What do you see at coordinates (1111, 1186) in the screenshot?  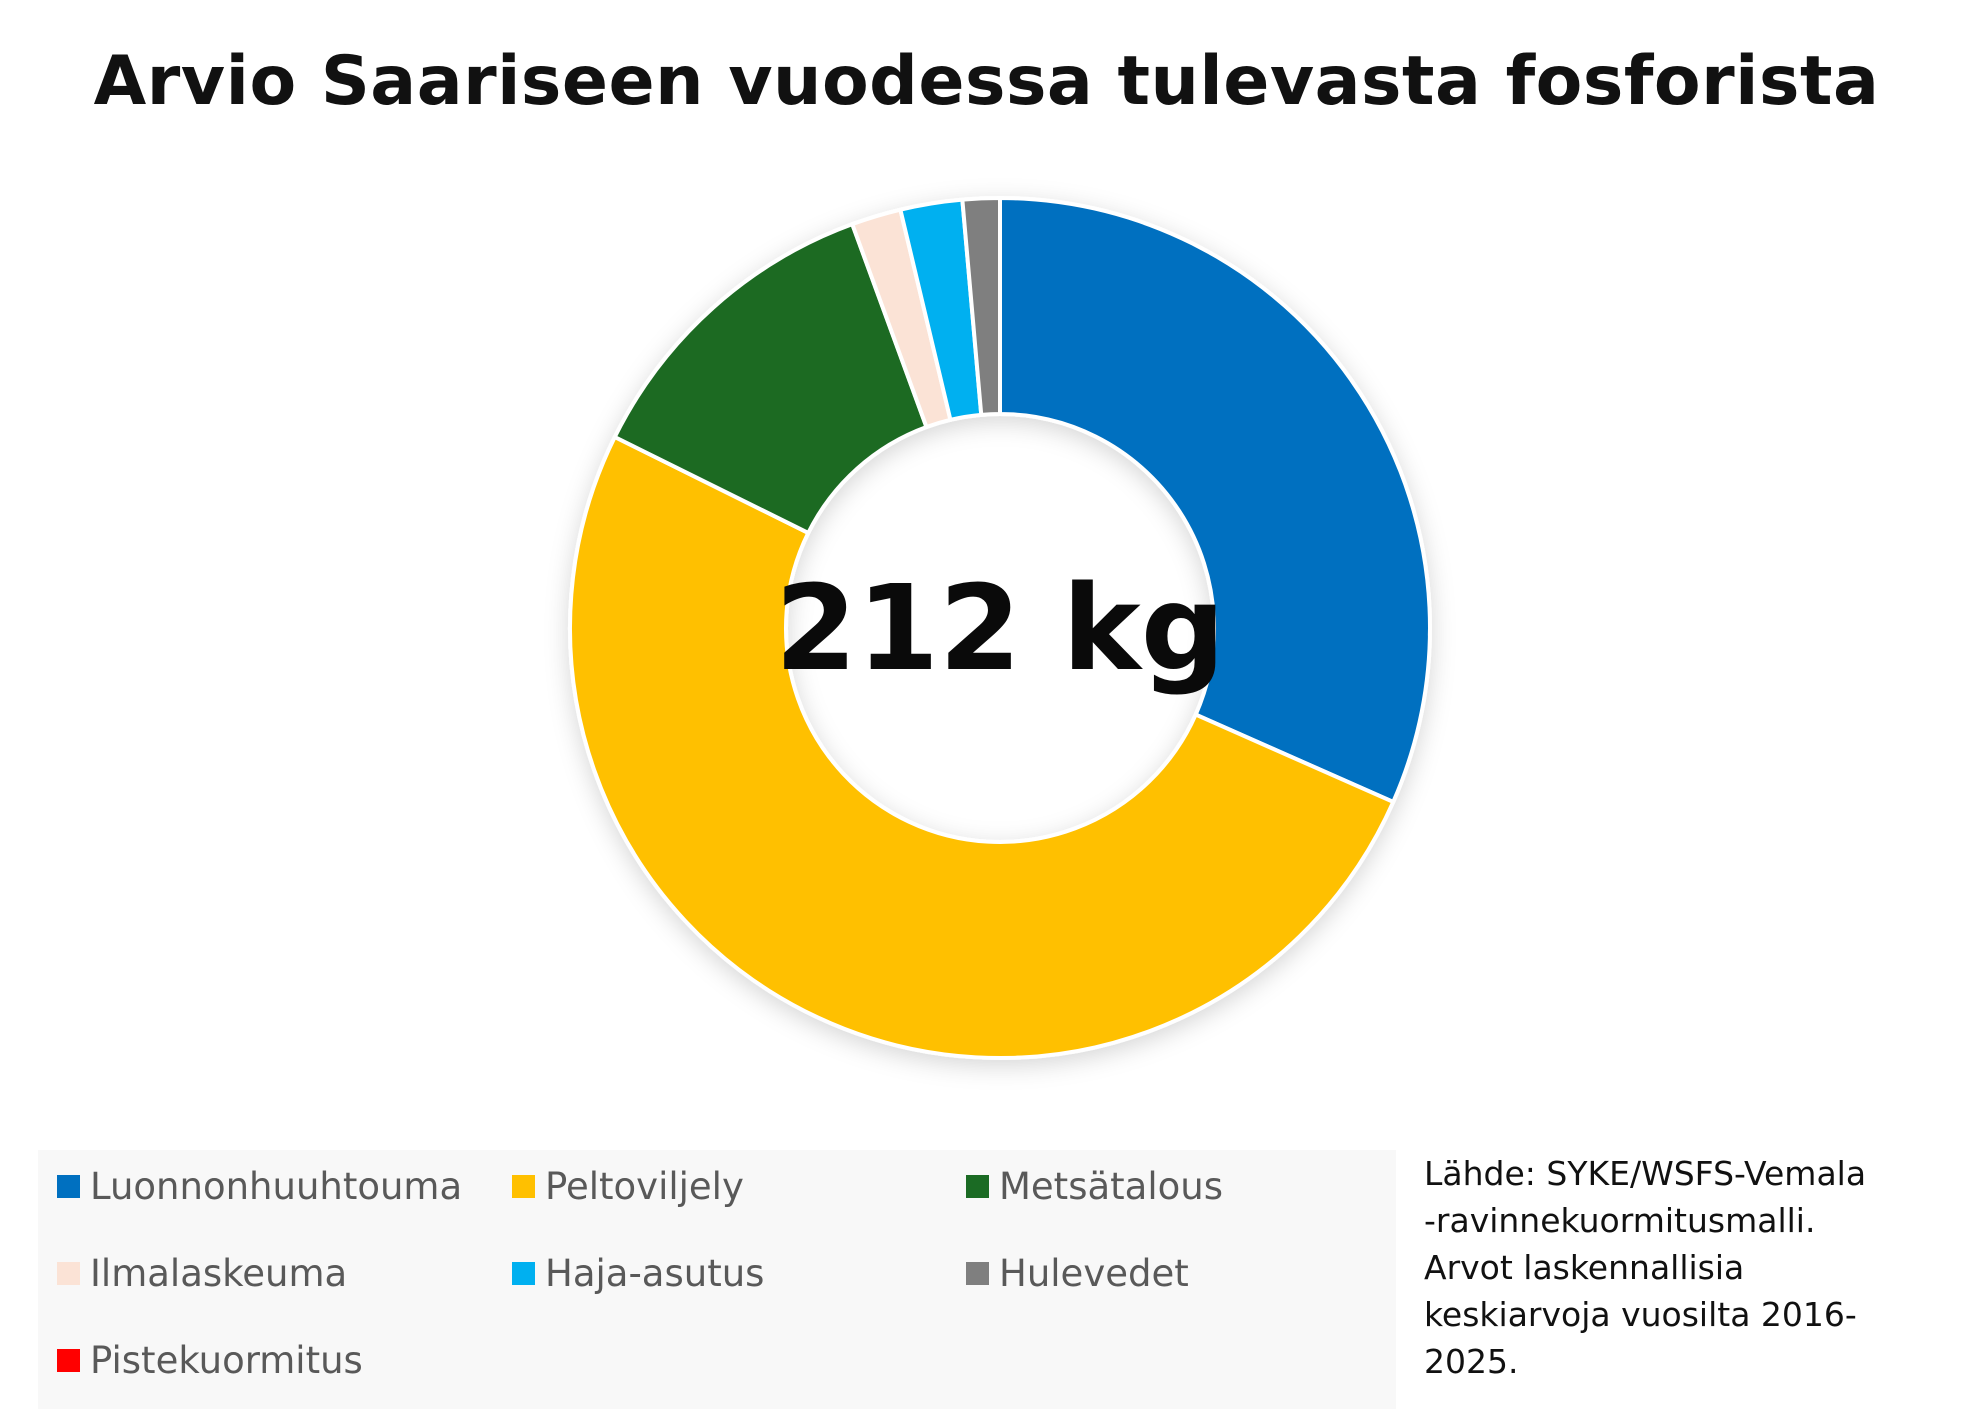 I see `legend-label: Metsätalous` at bounding box center [1111, 1186].